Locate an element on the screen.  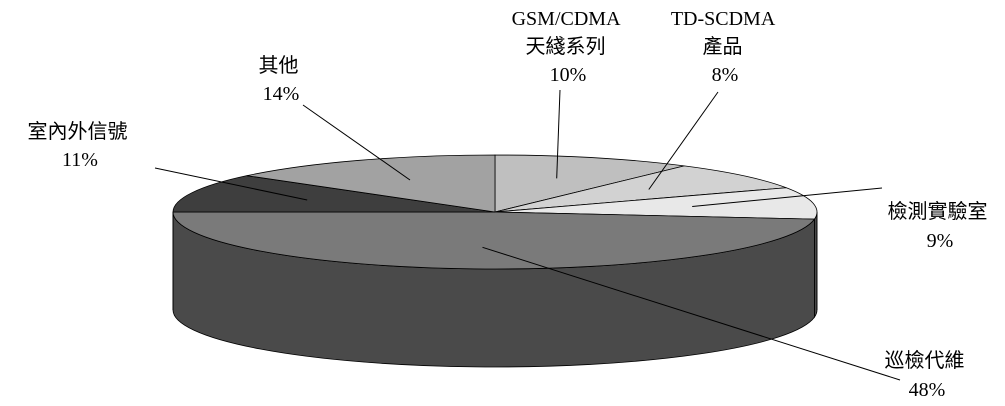
label-gsm-line2: 天綫系列 is located at coordinates (566, 46).